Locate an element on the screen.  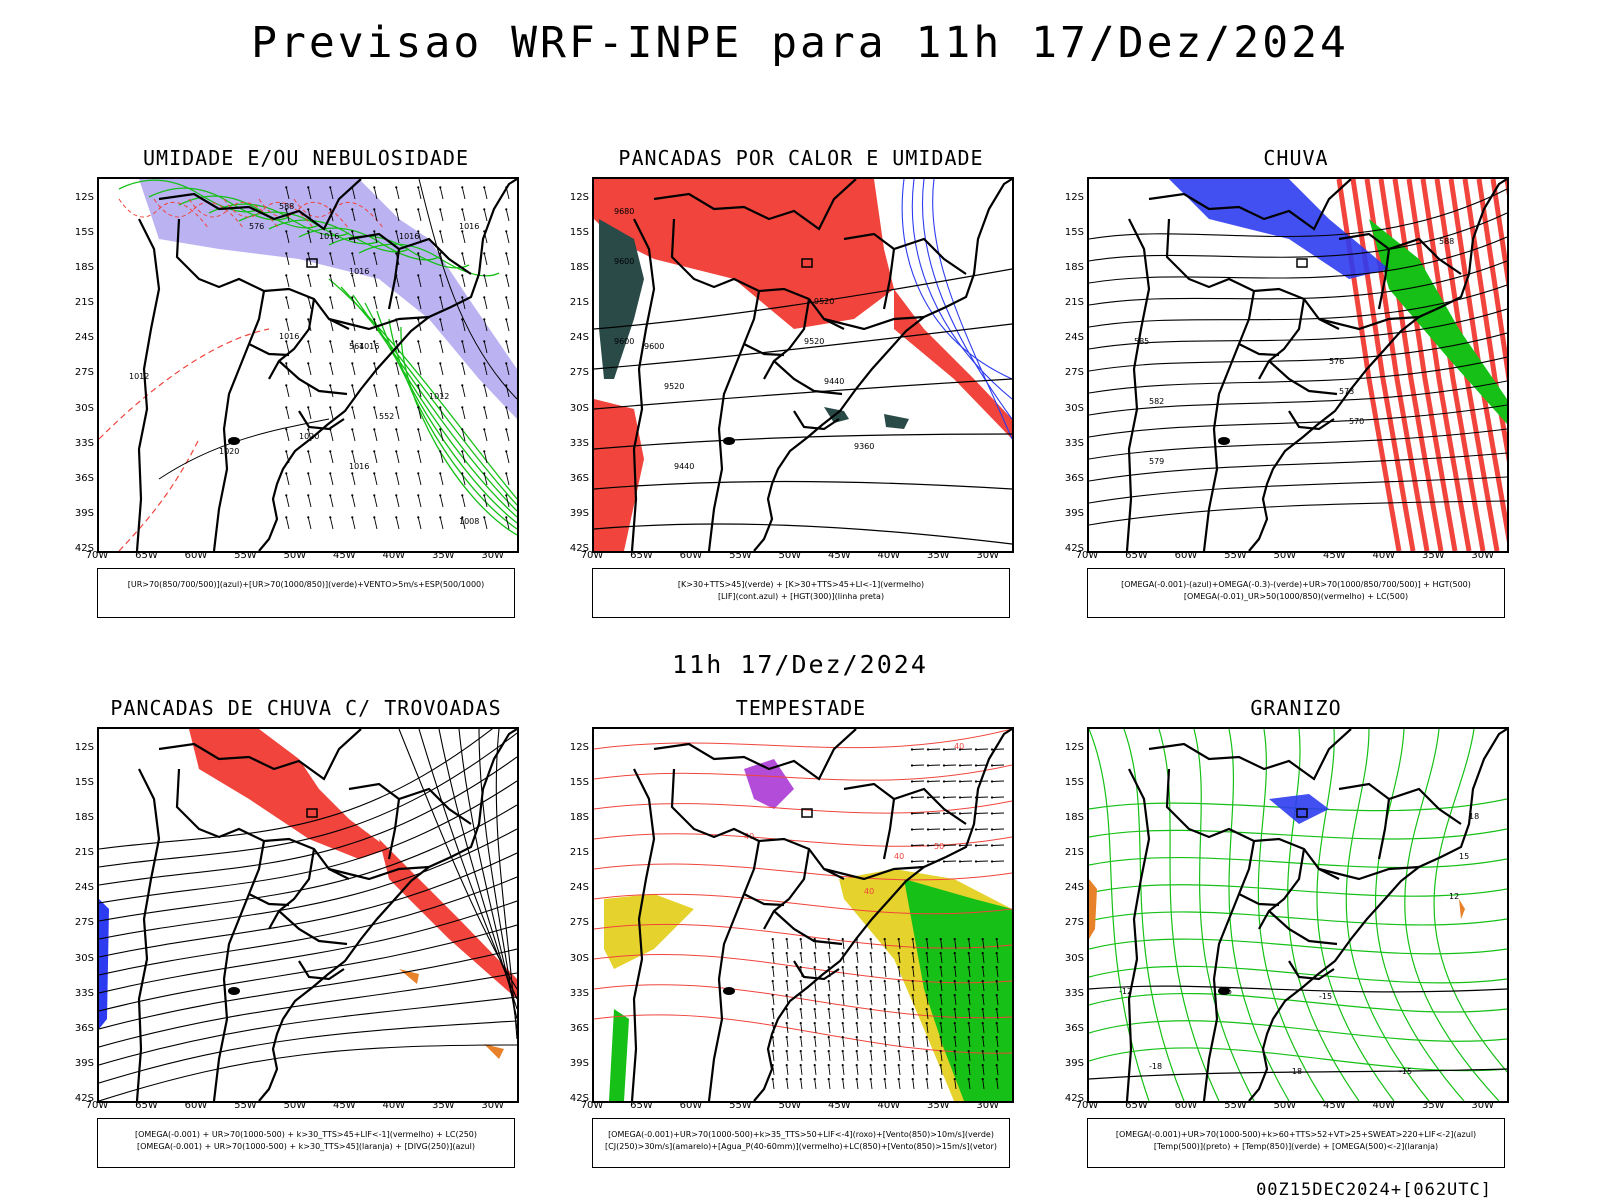
longitude-label: 35W is located at coordinates (1433, 555).